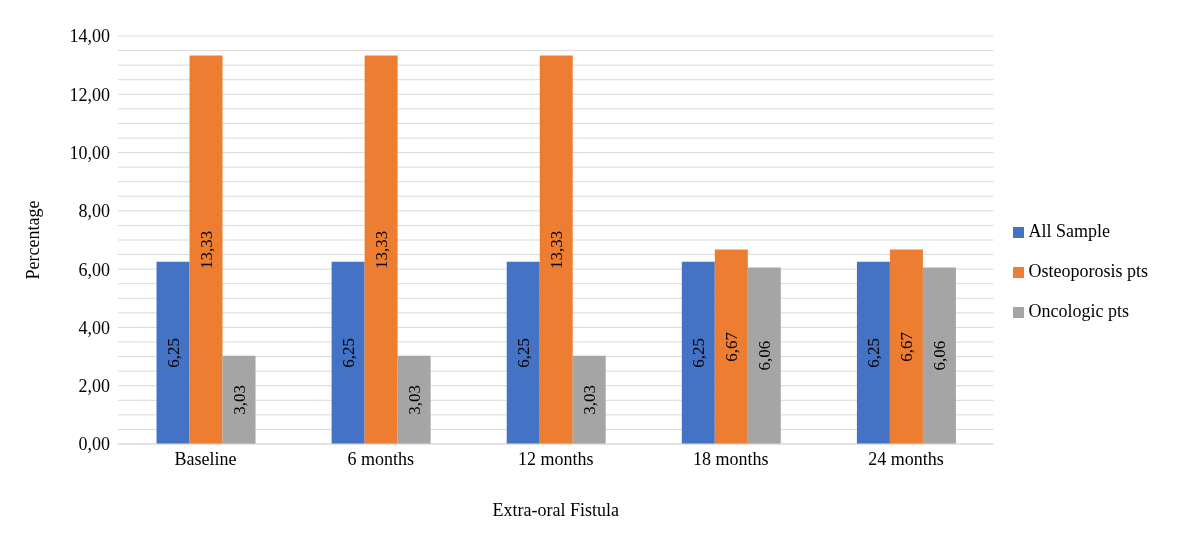 The width and height of the screenshot is (1177, 542). Describe the element at coordinates (205, 458) in the screenshot. I see `x-tick-label: Baseline` at that location.